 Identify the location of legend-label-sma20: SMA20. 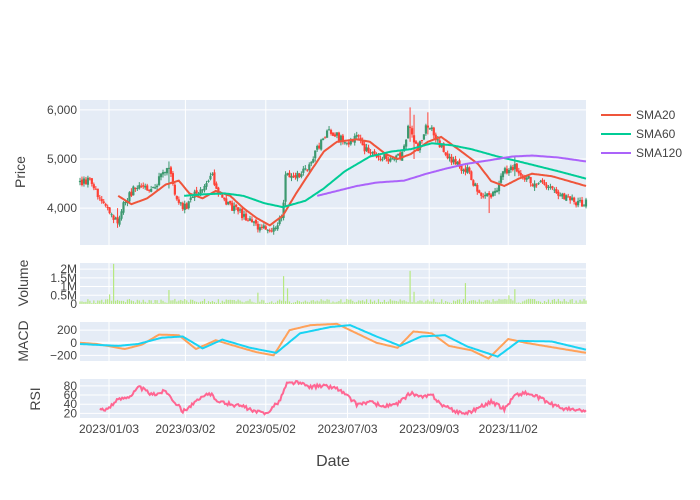
(656, 115).